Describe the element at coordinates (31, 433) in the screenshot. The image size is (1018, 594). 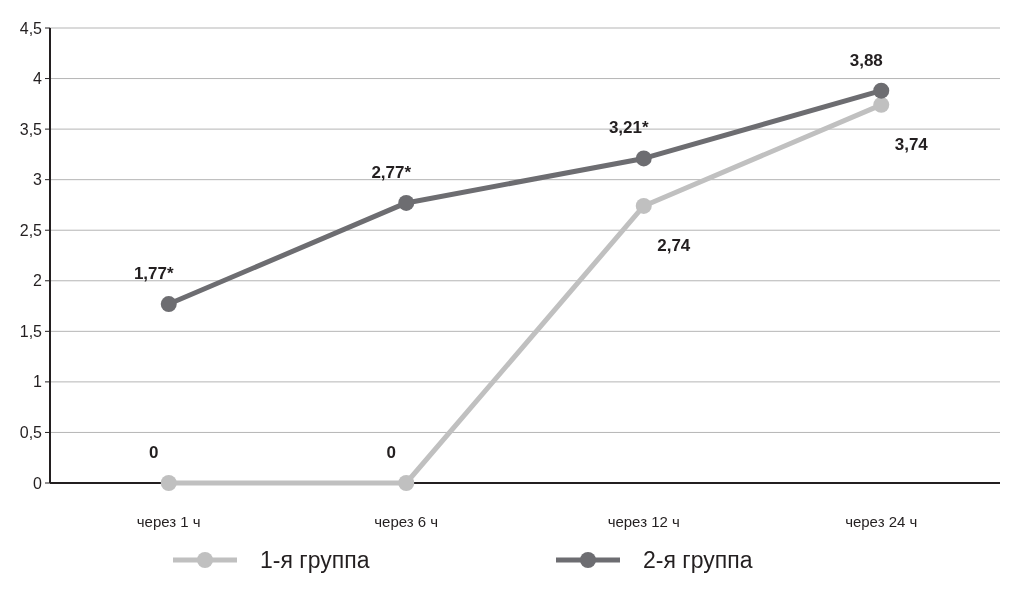
I see `y-tick-label: 0,5` at that location.